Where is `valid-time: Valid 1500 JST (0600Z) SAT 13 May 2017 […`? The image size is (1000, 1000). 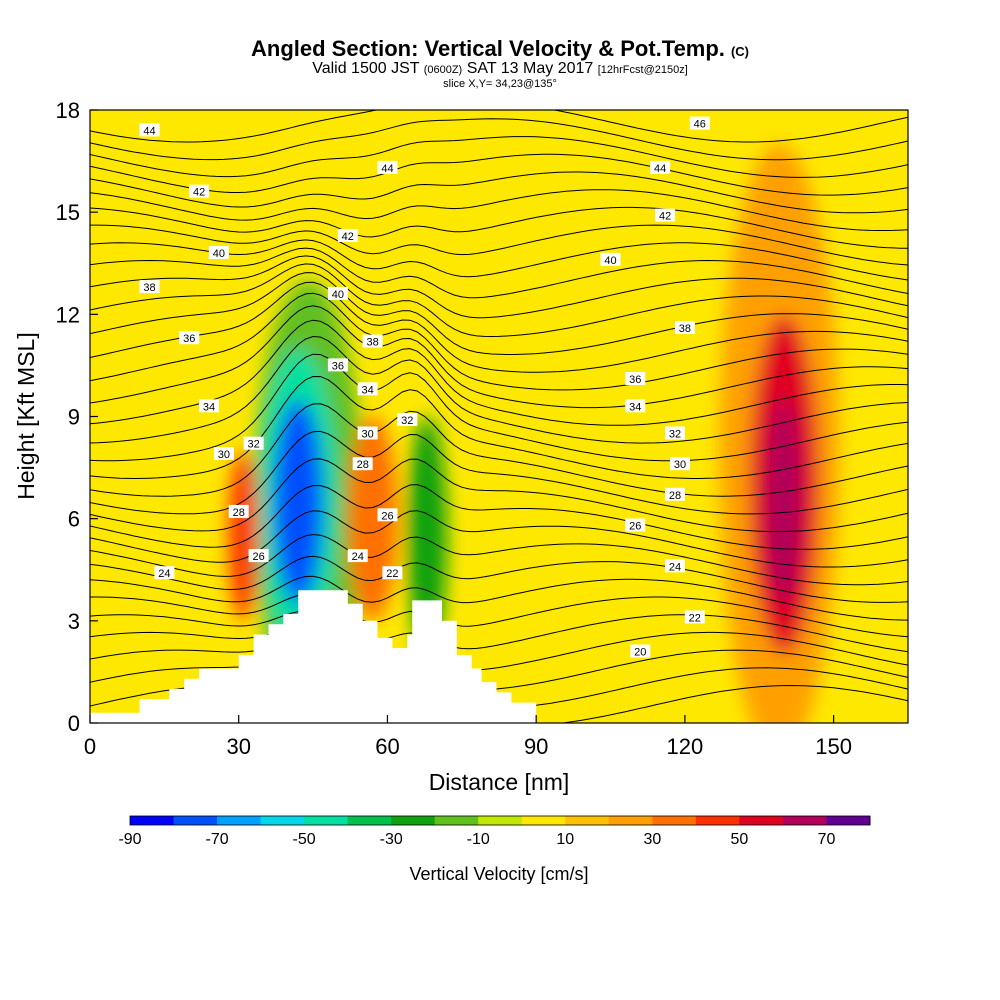 valid-time: Valid 1500 JST (0600Z) SAT 13 May 2017 [… is located at coordinates (500, 69).